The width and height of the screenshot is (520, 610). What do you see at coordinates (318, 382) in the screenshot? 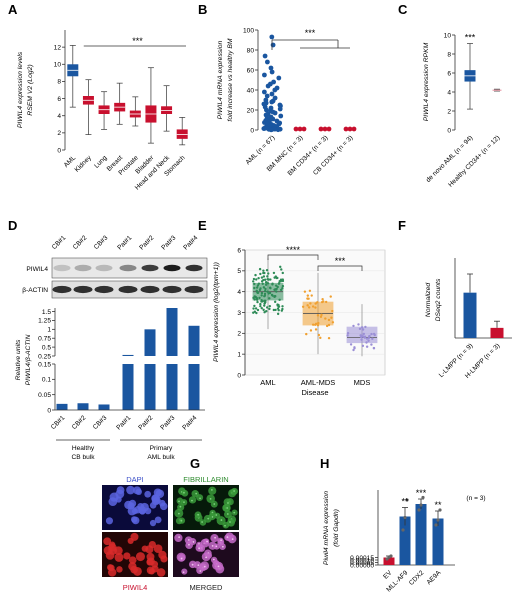
I see `e-category-label: AML-MDS` at bounding box center [318, 382].